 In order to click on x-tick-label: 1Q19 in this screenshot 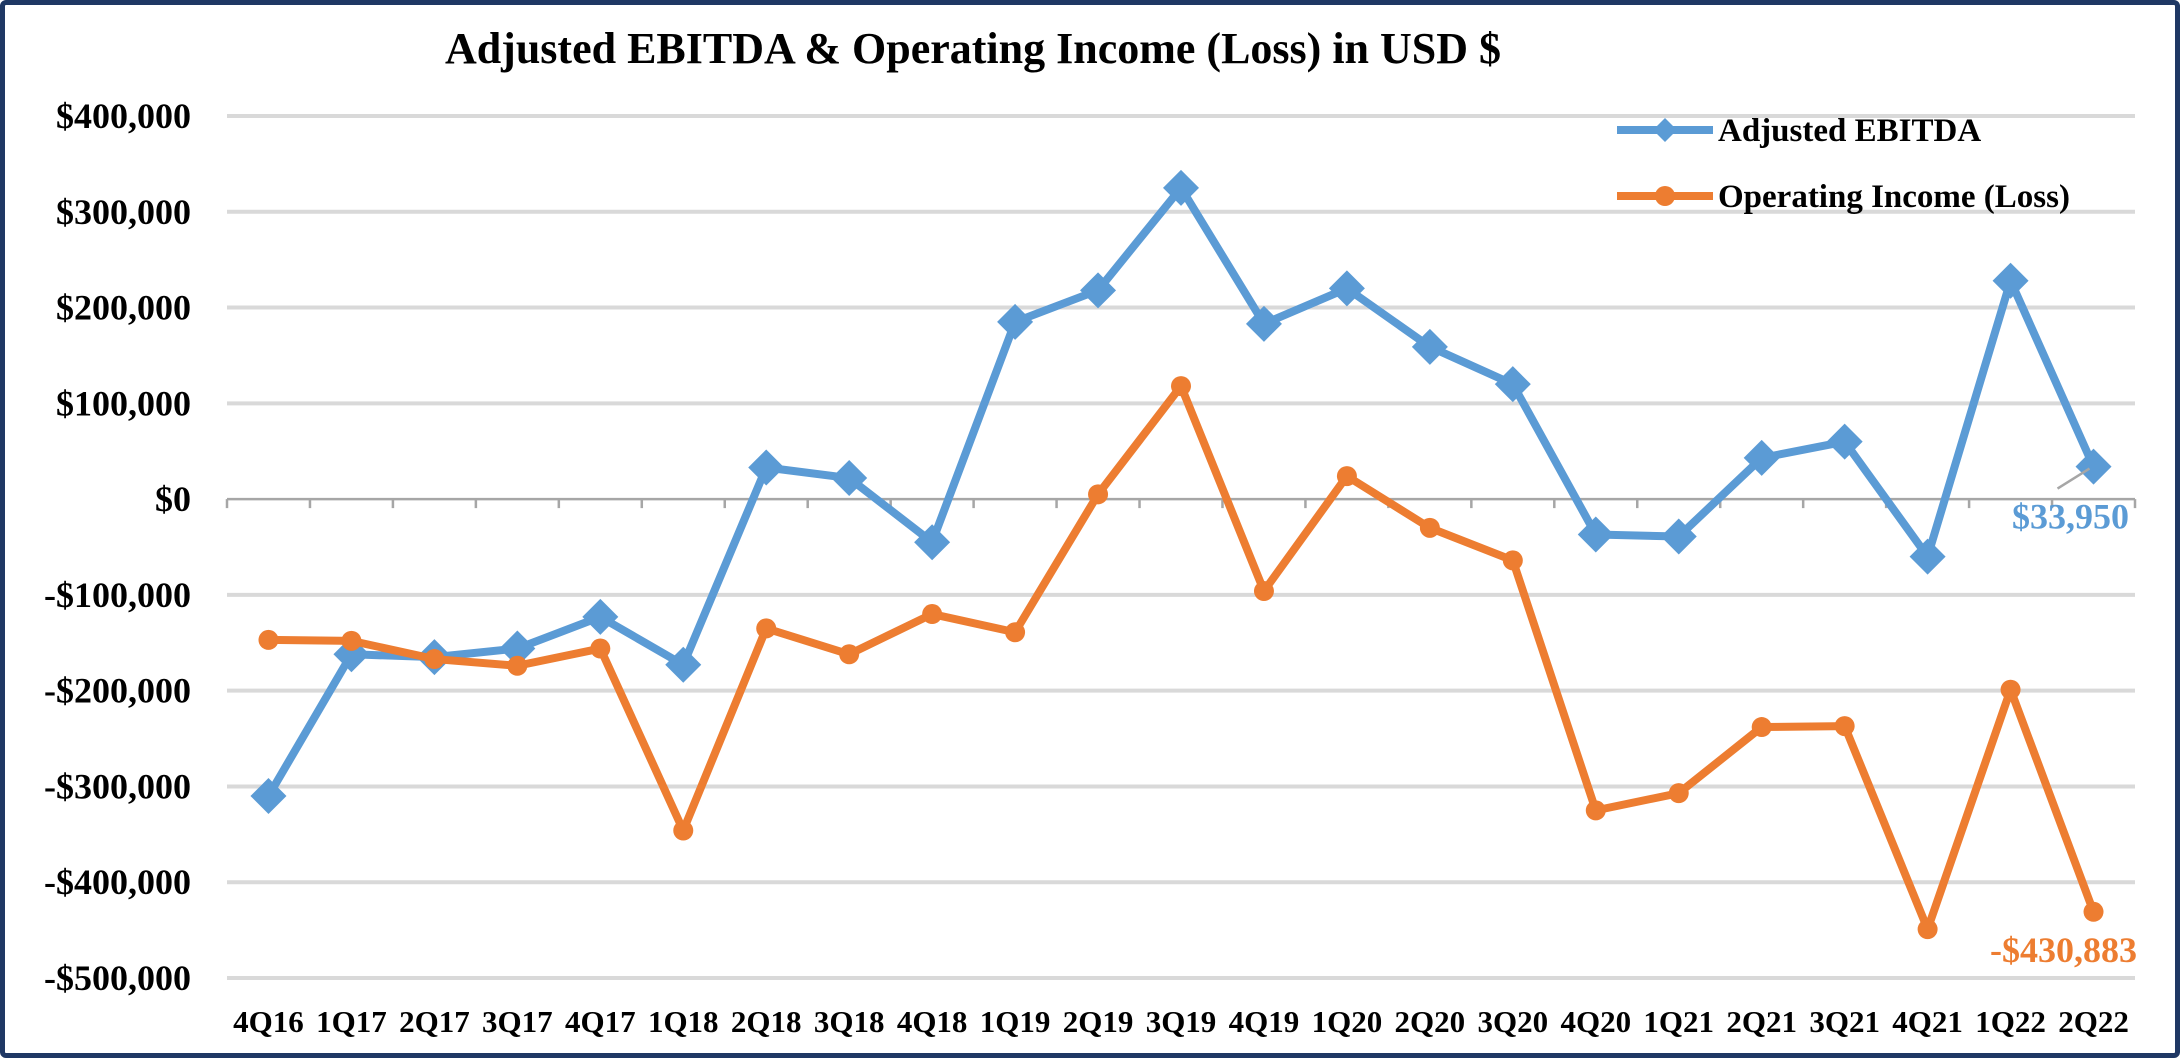, I will do `click(1015, 1021)`.